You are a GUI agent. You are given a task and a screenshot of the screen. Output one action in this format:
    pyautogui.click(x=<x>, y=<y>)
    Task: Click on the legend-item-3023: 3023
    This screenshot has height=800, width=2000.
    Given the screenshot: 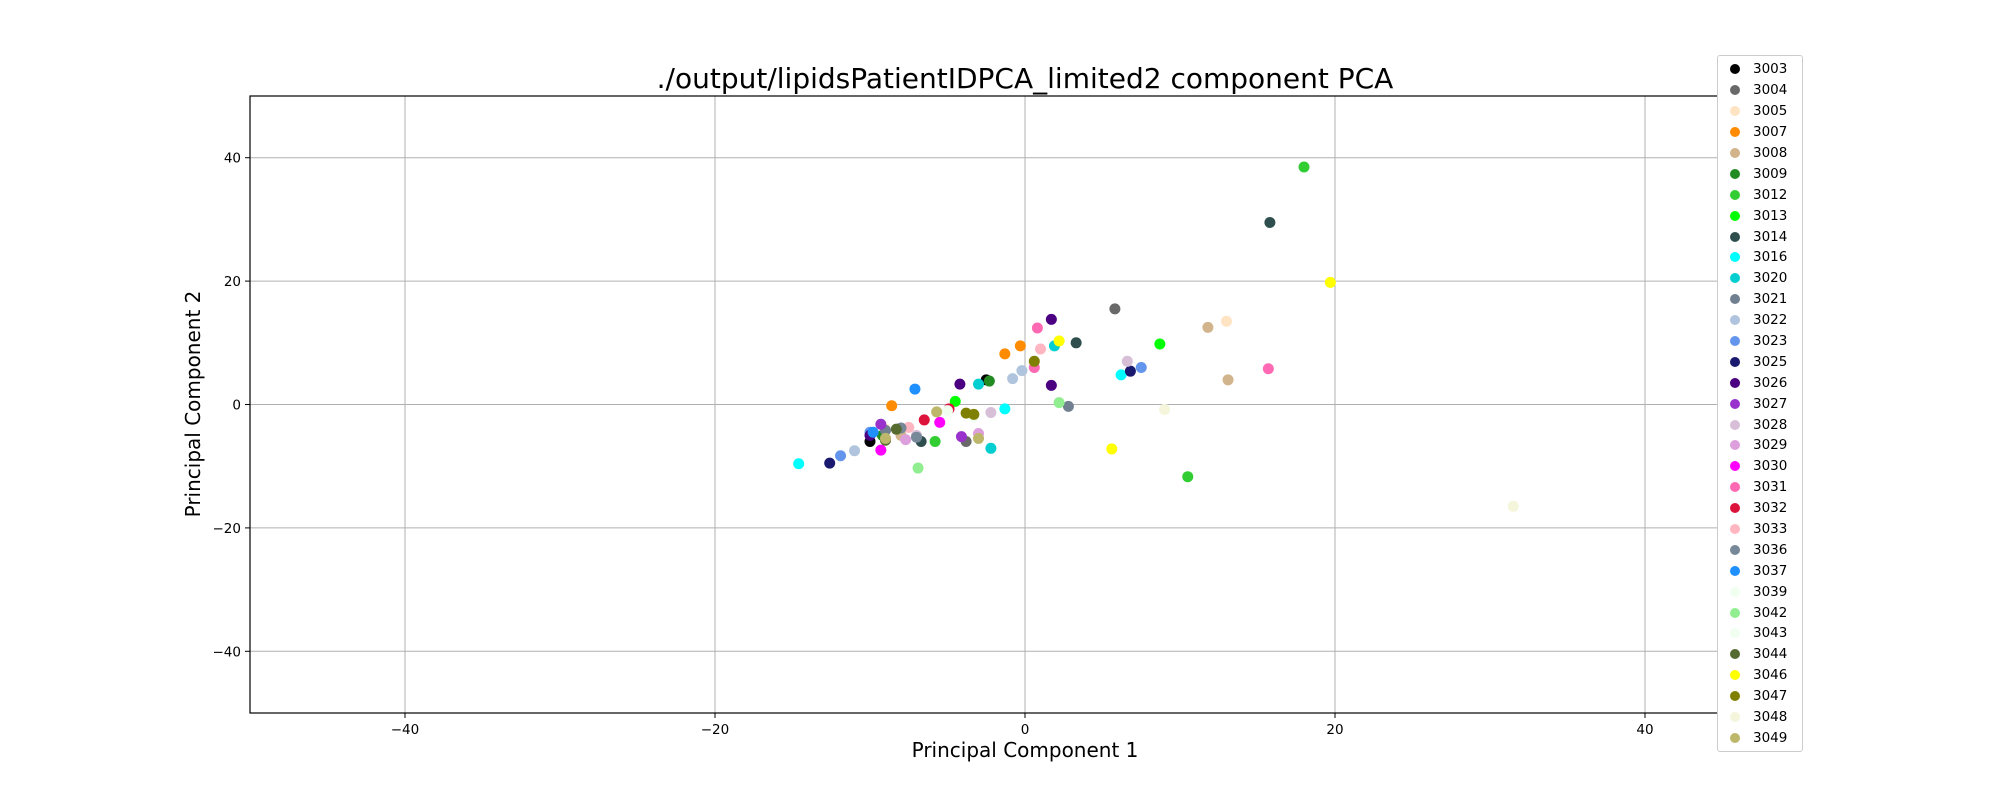 What is the action you would take?
    pyautogui.click(x=1760, y=341)
    